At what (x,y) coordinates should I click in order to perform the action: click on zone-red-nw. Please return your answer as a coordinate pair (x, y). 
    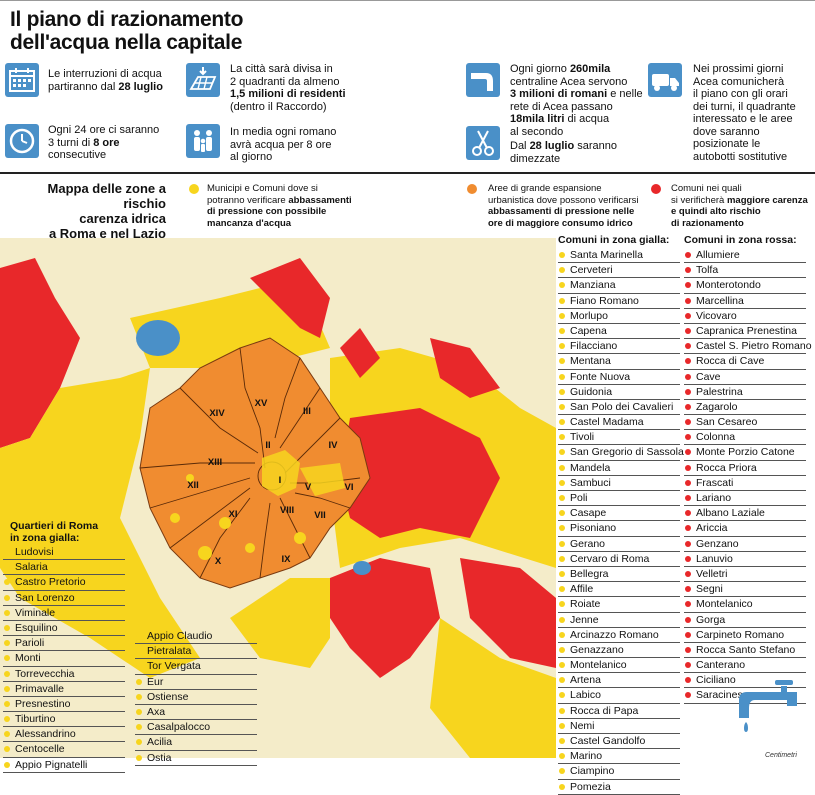
    Looking at the image, I should click on (40, 353).